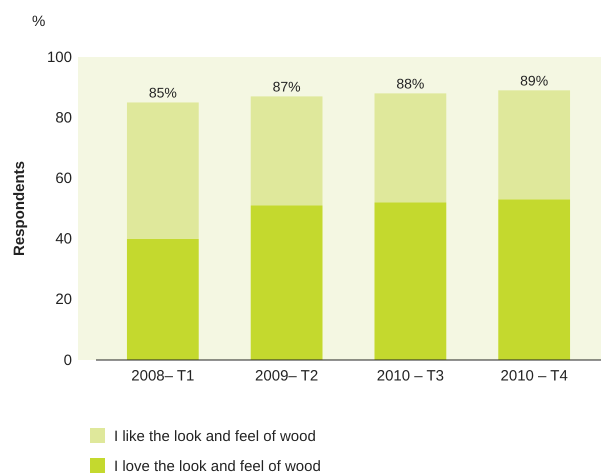 This screenshot has width=601, height=475. I want to click on y-axis-title: Respondents, so click(19, 208).